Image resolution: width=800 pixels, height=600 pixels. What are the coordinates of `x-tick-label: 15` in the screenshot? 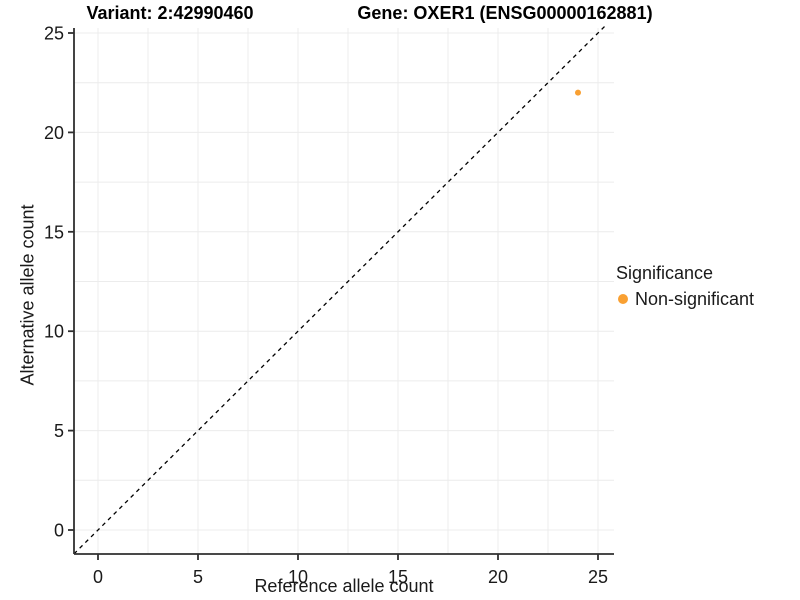 It's located at (398, 577).